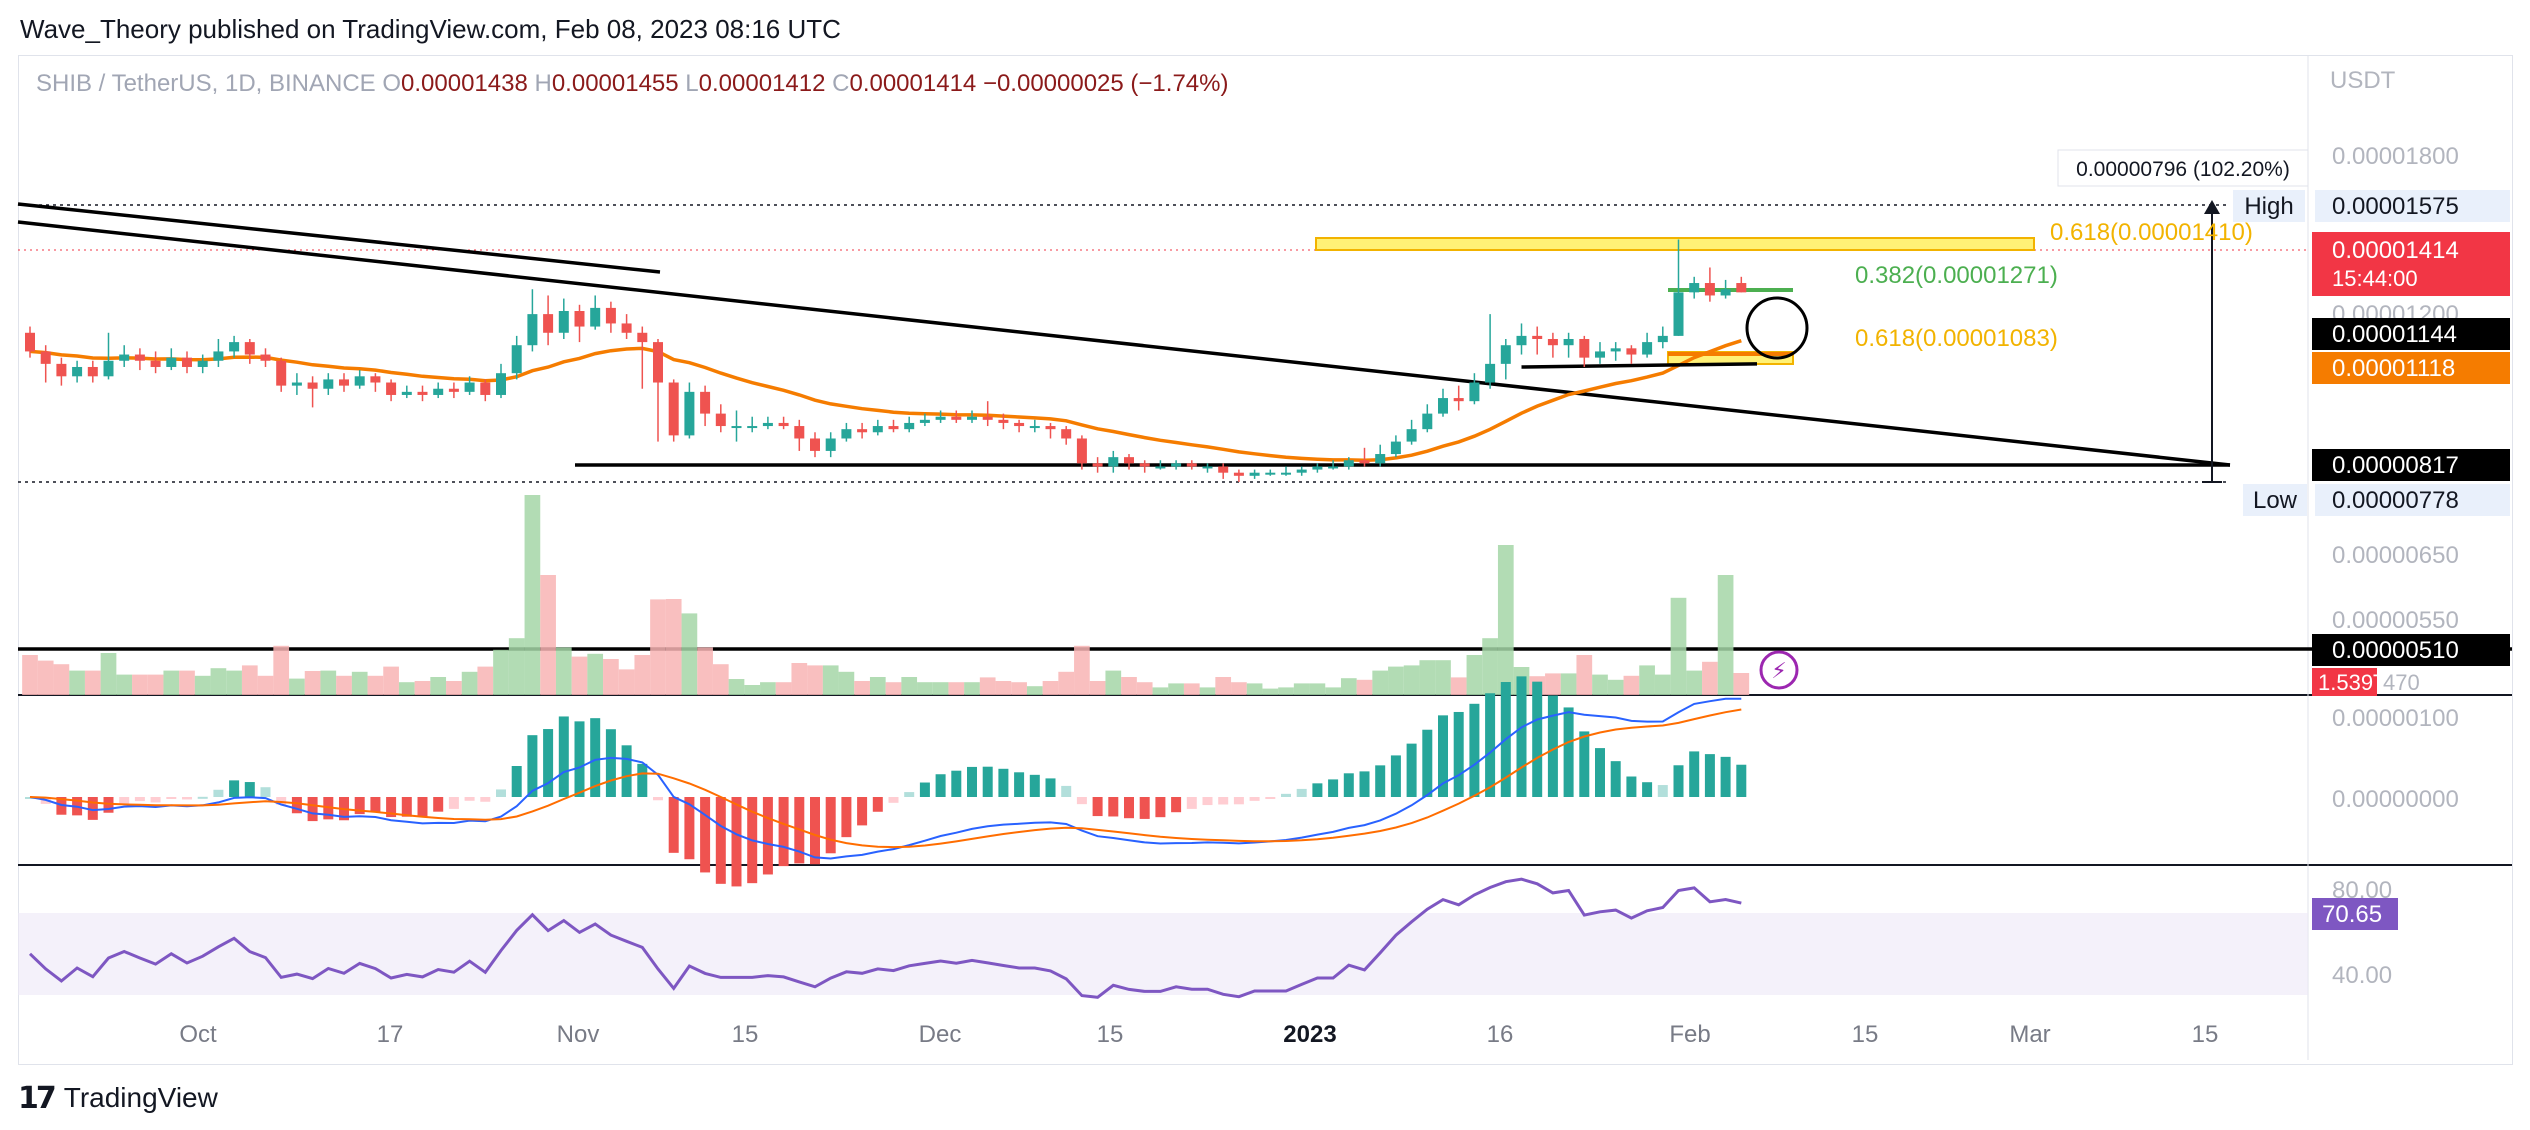 This screenshot has width=2530, height=1130. What do you see at coordinates (2395, 250) in the screenshot?
I see `current-price: 0.00001414` at bounding box center [2395, 250].